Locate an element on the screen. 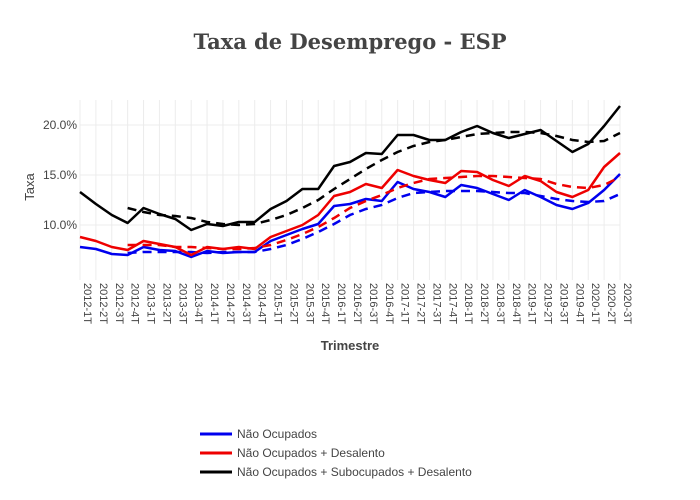 The width and height of the screenshot is (700, 500). x-tick-label: 2012-4T is located at coordinates (135, 303).